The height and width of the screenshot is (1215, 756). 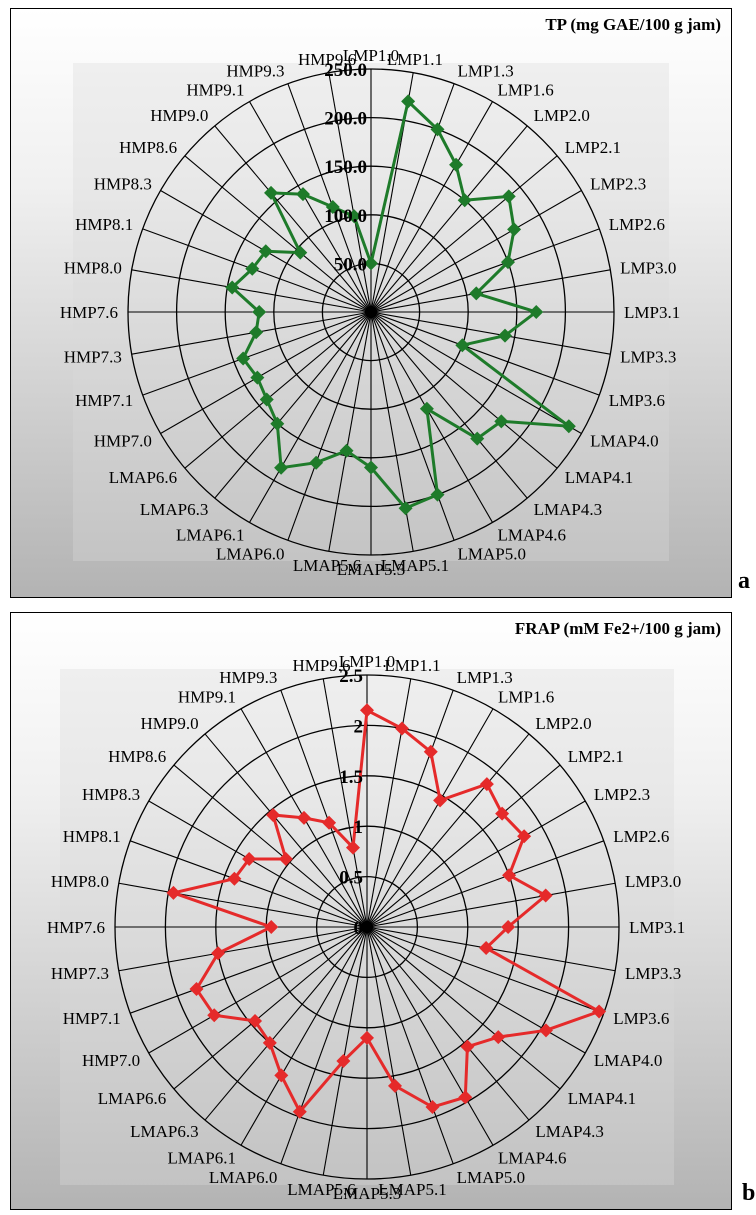 What do you see at coordinates (351, 878) in the screenshot?
I see `tick-label: 0.5` at bounding box center [351, 878].